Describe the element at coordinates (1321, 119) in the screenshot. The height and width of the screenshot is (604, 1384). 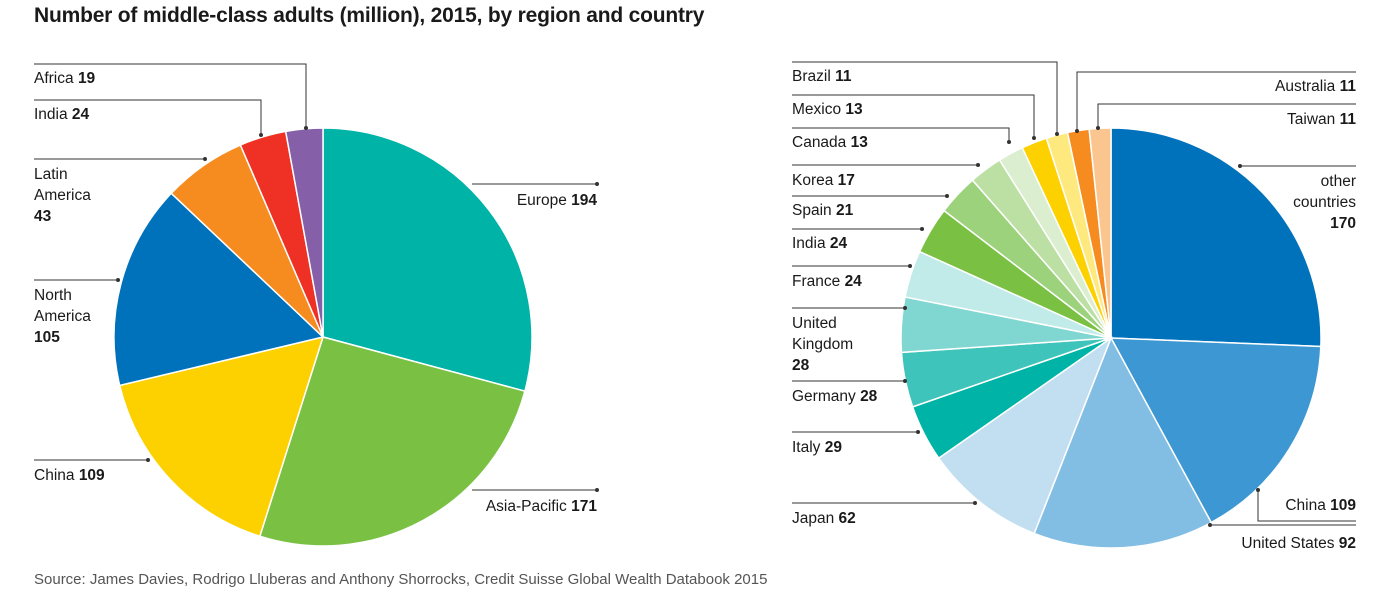
I see `slice-label-country-taiwan: Taiwan 11` at that location.